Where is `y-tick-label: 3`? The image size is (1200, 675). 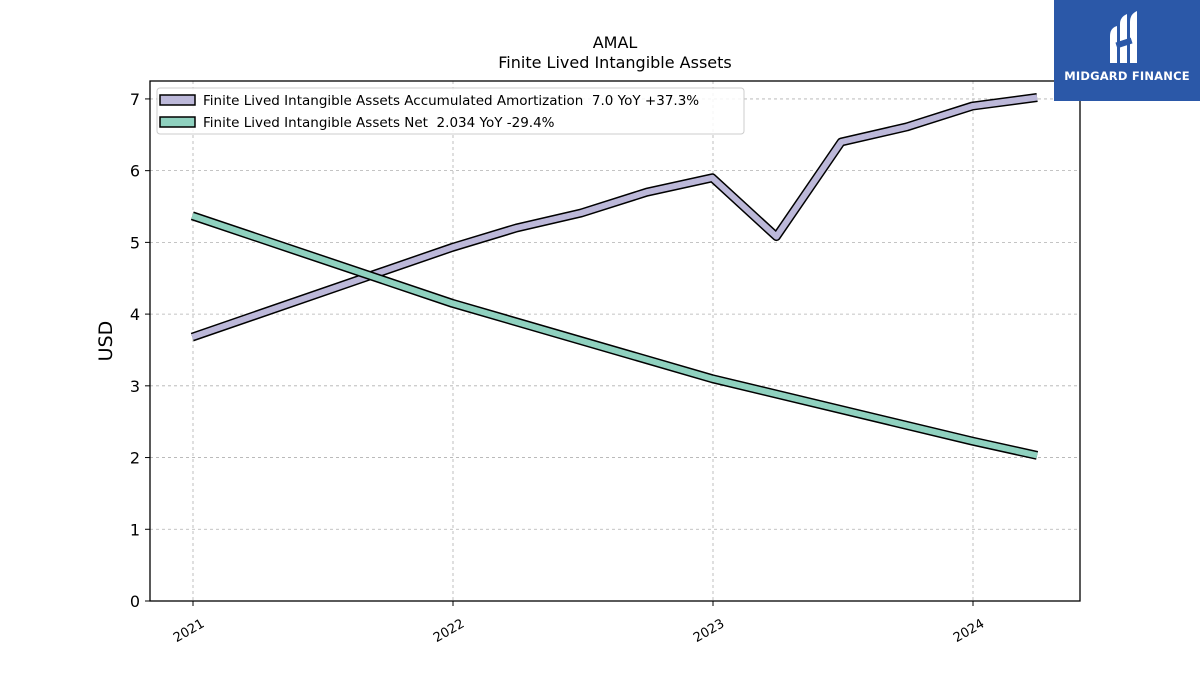 y-tick-label: 3 is located at coordinates (135, 386).